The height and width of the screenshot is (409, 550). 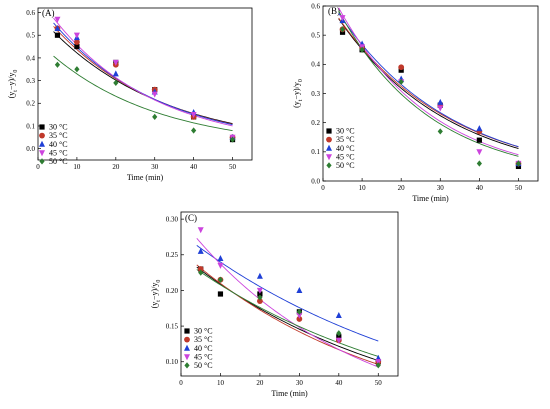 What do you see at coordinates (172, 255) in the screenshot?
I see `y-tick-label: 0.25` at bounding box center [172, 255].